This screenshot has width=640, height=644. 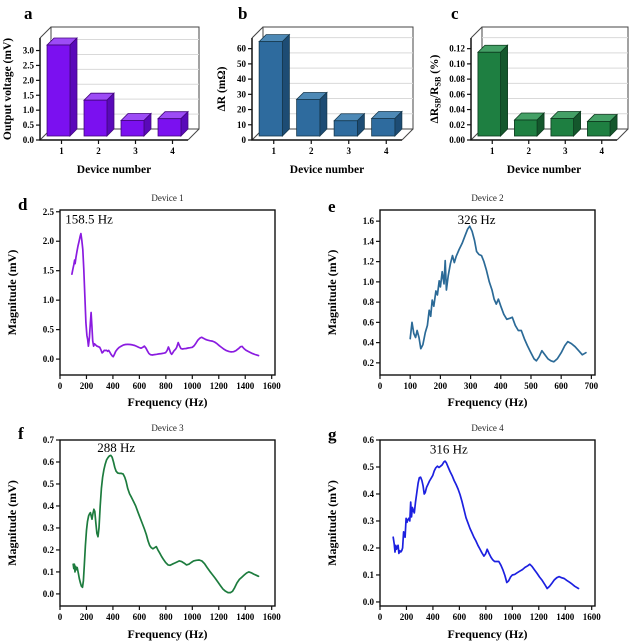 I want to click on svg-text: Device number, so click(x=327, y=170).